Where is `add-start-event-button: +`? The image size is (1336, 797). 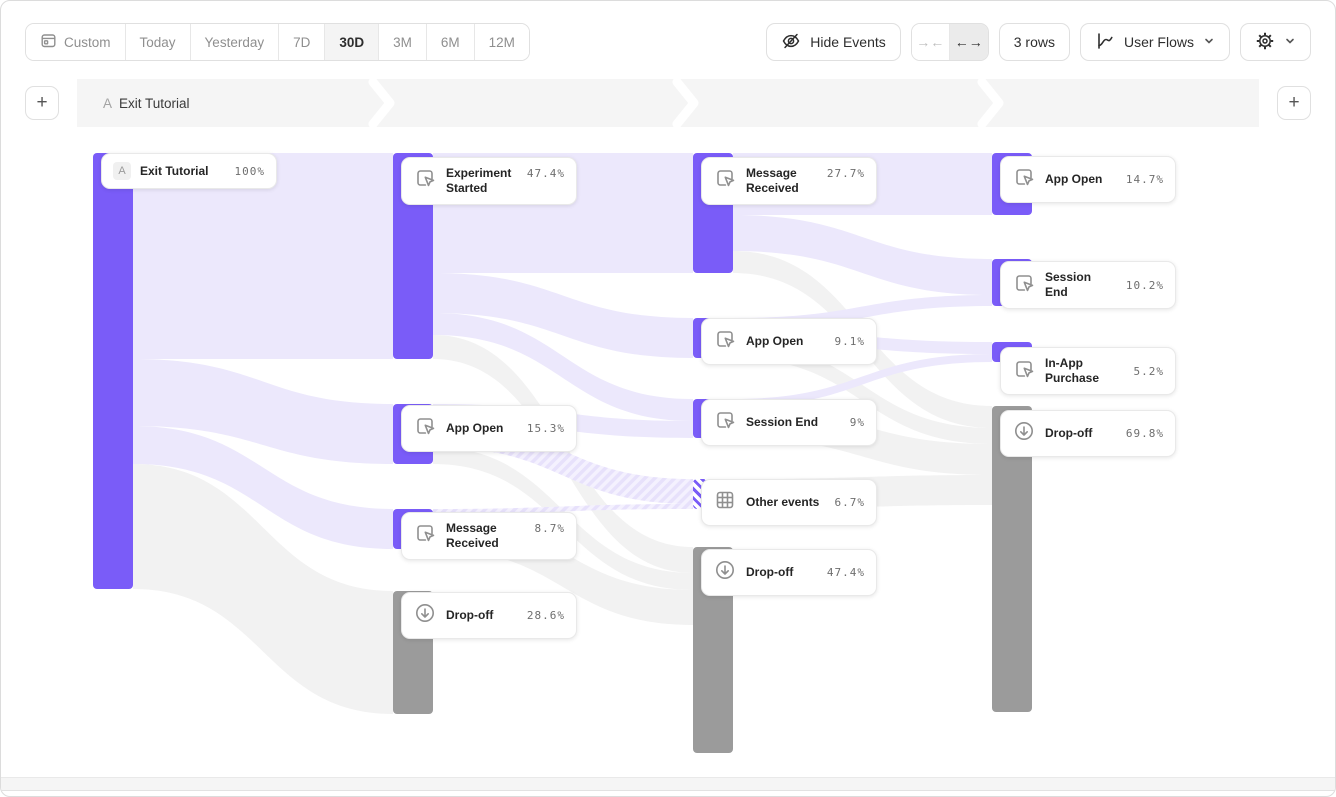 add-start-event-button: + is located at coordinates (42, 103).